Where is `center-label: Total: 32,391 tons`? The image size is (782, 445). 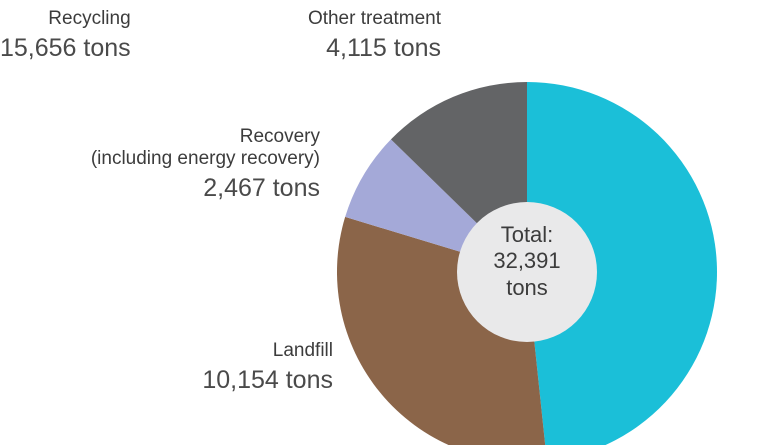 center-label: Total: 32,391 tons is located at coordinates (527, 261).